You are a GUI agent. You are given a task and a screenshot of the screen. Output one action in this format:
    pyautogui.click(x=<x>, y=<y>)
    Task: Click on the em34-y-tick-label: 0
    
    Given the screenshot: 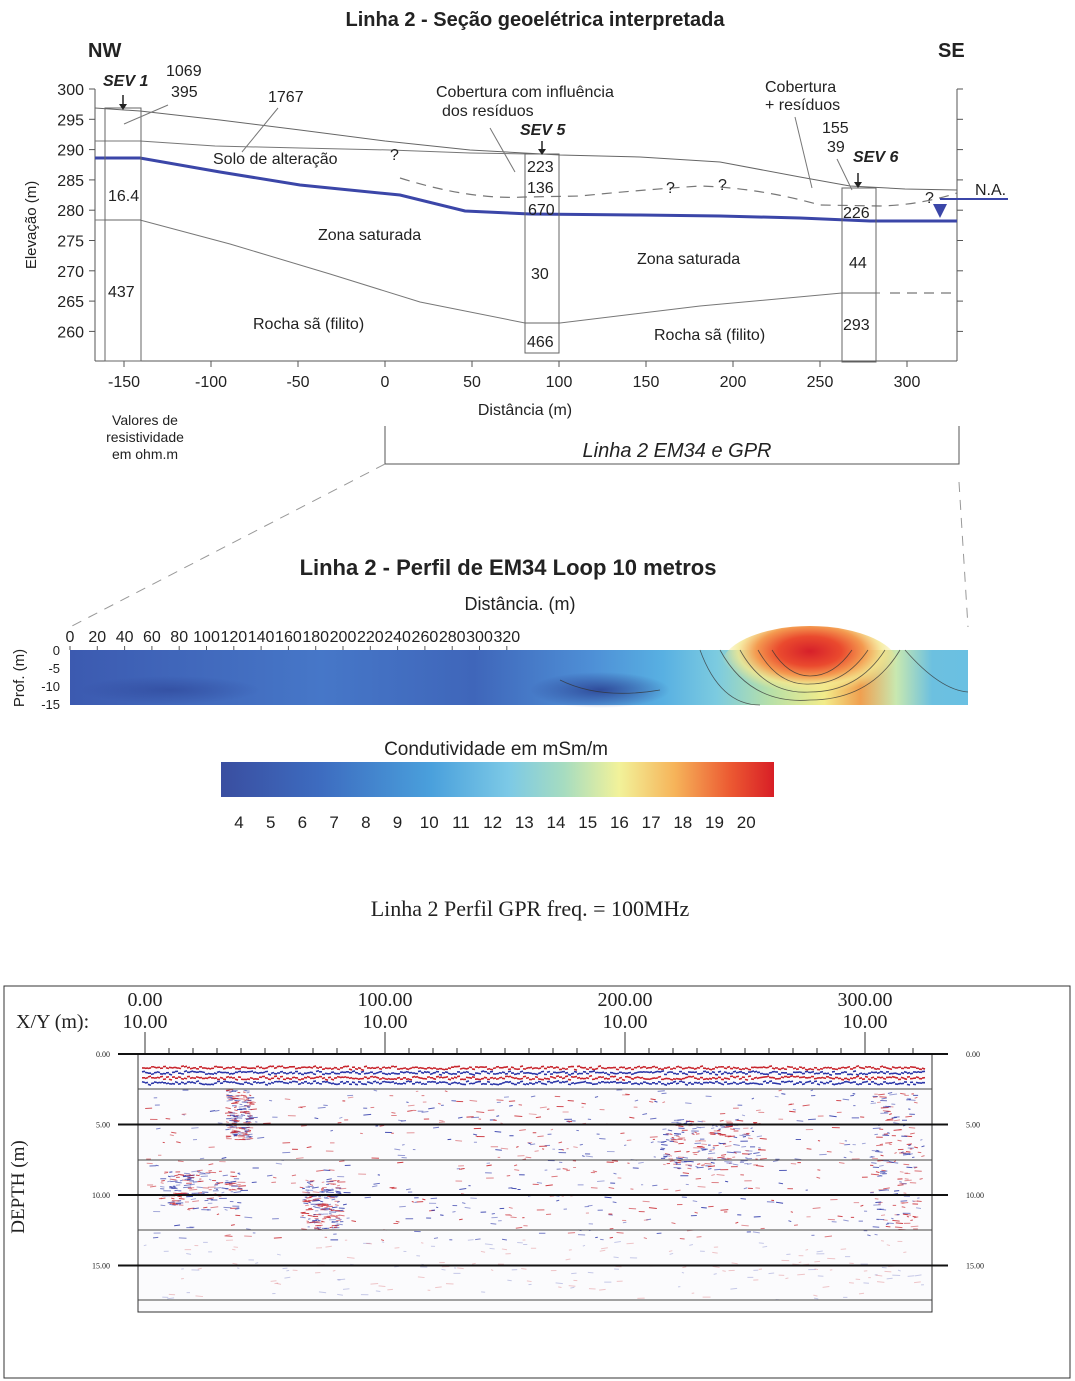 What is the action you would take?
    pyautogui.click(x=56, y=650)
    